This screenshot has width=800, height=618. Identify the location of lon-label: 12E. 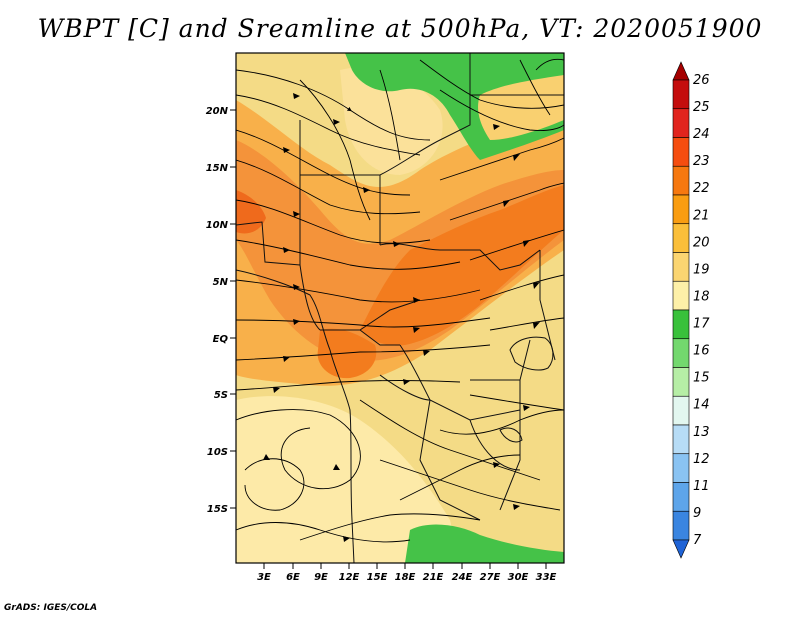
(349, 577).